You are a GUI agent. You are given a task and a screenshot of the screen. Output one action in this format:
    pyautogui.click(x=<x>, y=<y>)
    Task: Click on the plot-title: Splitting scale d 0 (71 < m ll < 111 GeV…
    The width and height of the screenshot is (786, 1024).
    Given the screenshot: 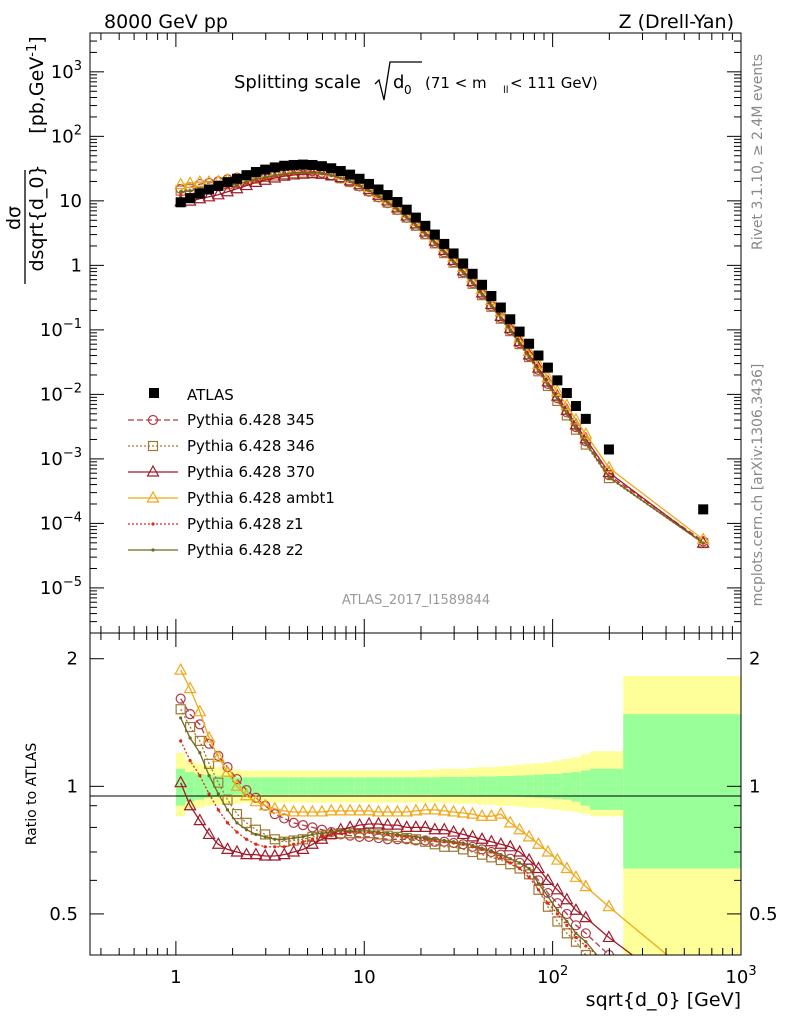 What is the action you would take?
    pyautogui.click(x=416, y=81)
    